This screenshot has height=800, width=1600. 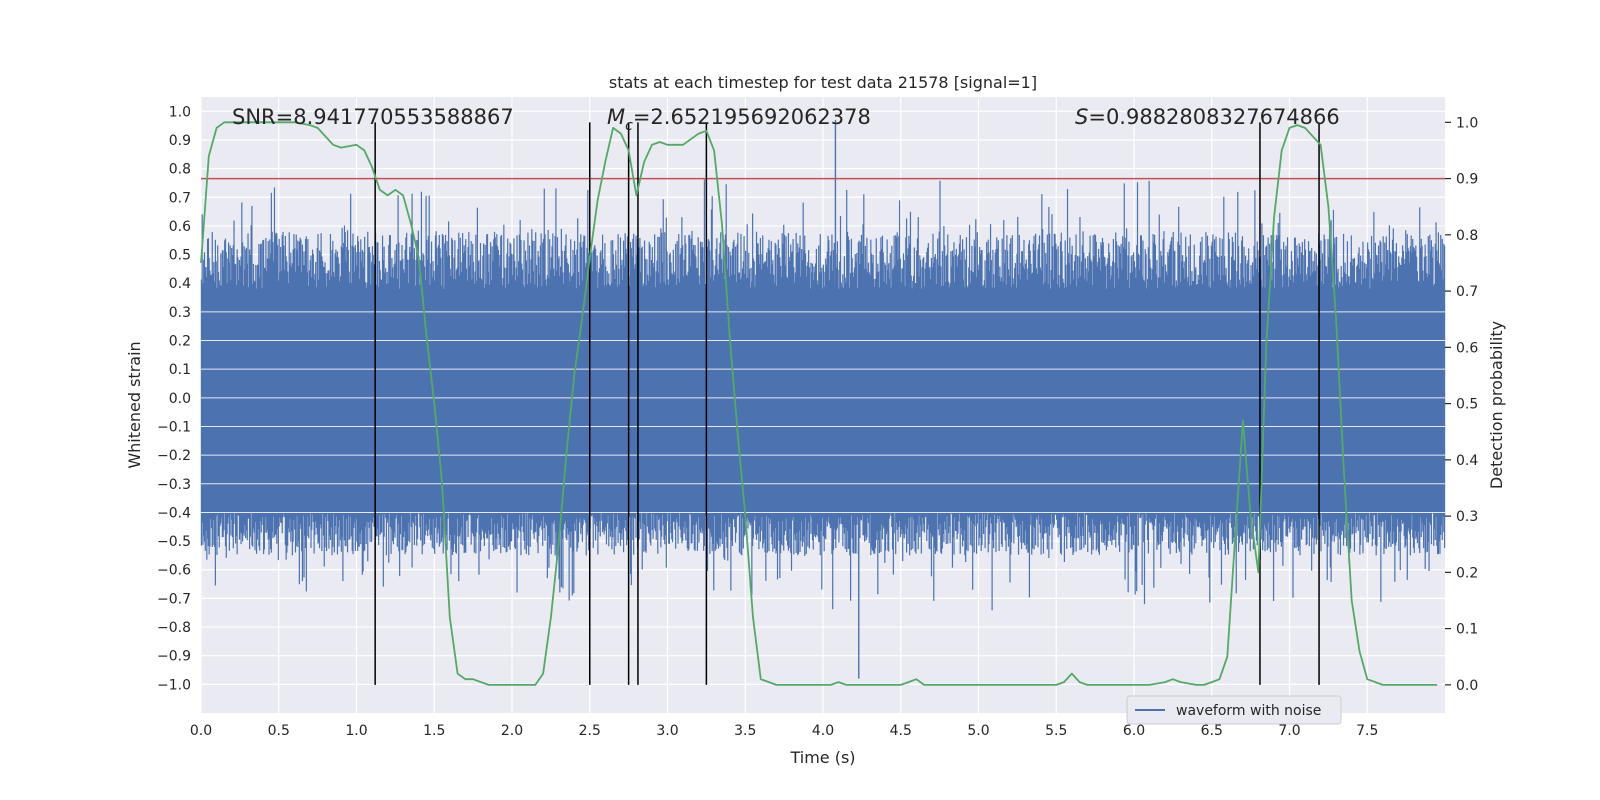 What do you see at coordinates (174, 685) in the screenshot?
I see `y-left-tick-label: −1.0` at bounding box center [174, 685].